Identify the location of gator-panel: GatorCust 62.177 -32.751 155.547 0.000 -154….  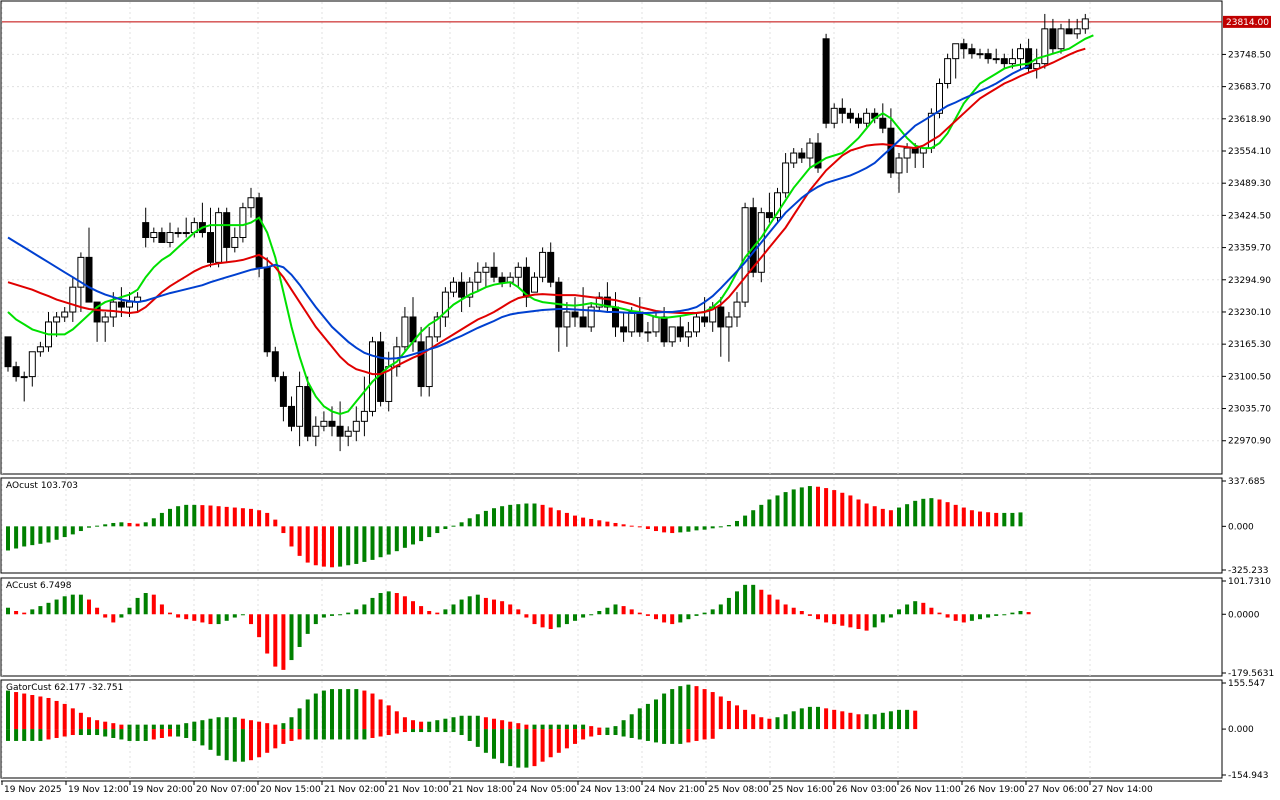
(634, 730).